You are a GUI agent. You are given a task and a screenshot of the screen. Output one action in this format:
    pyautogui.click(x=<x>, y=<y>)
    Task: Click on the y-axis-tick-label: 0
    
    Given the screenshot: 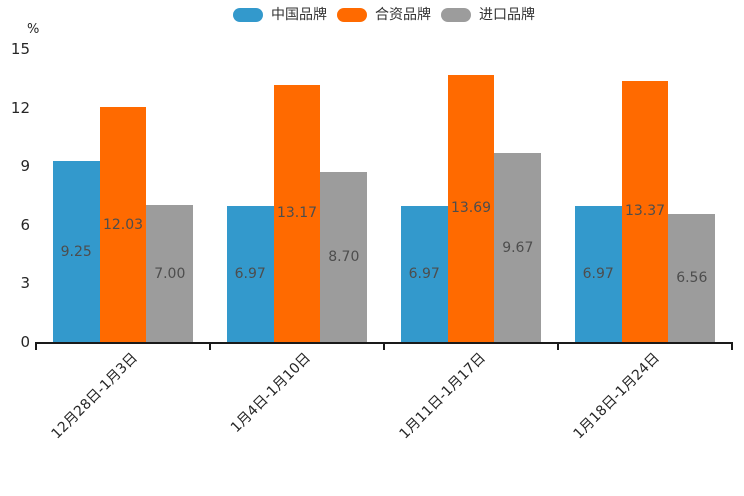 What is the action you would take?
    pyautogui.click(x=25, y=342)
    